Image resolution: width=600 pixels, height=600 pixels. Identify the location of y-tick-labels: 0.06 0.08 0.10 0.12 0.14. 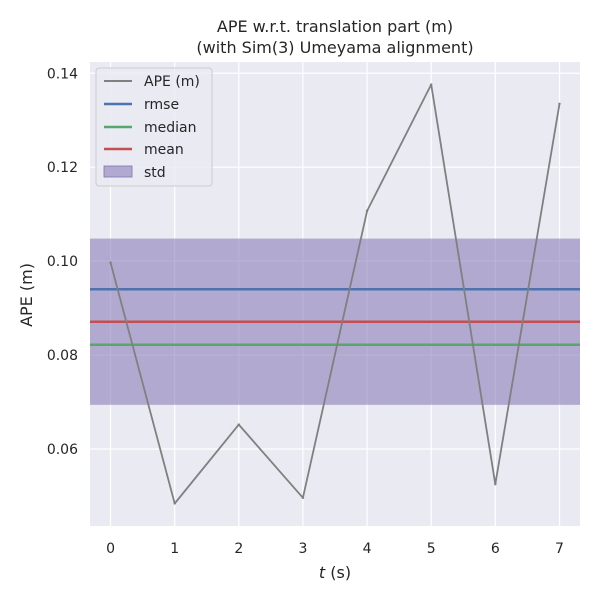
(62, 262).